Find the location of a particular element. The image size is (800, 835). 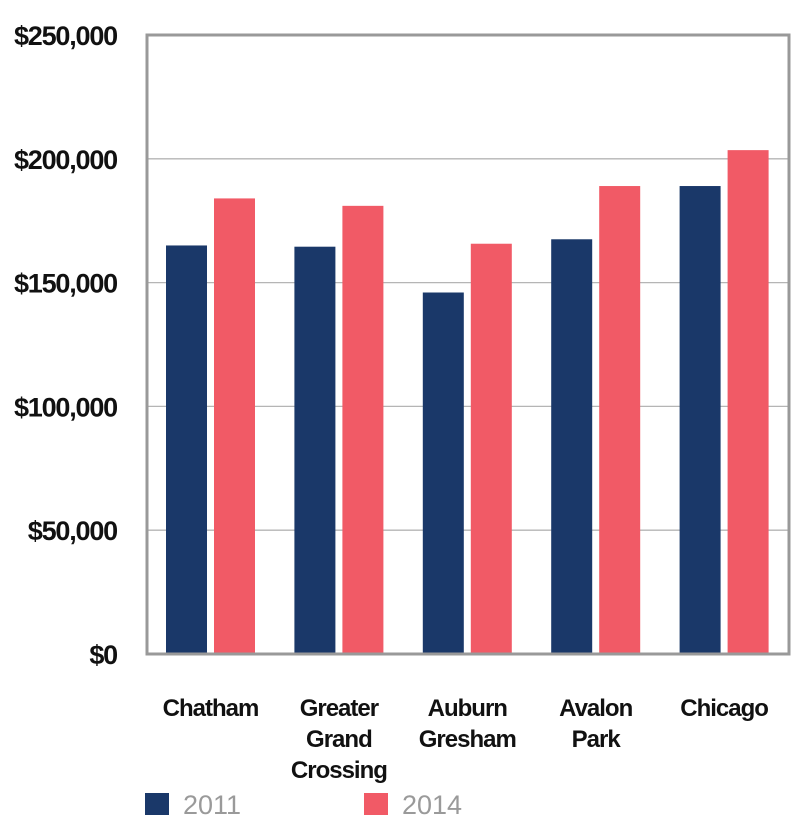

legend-item: 2011 is located at coordinates (193, 805).